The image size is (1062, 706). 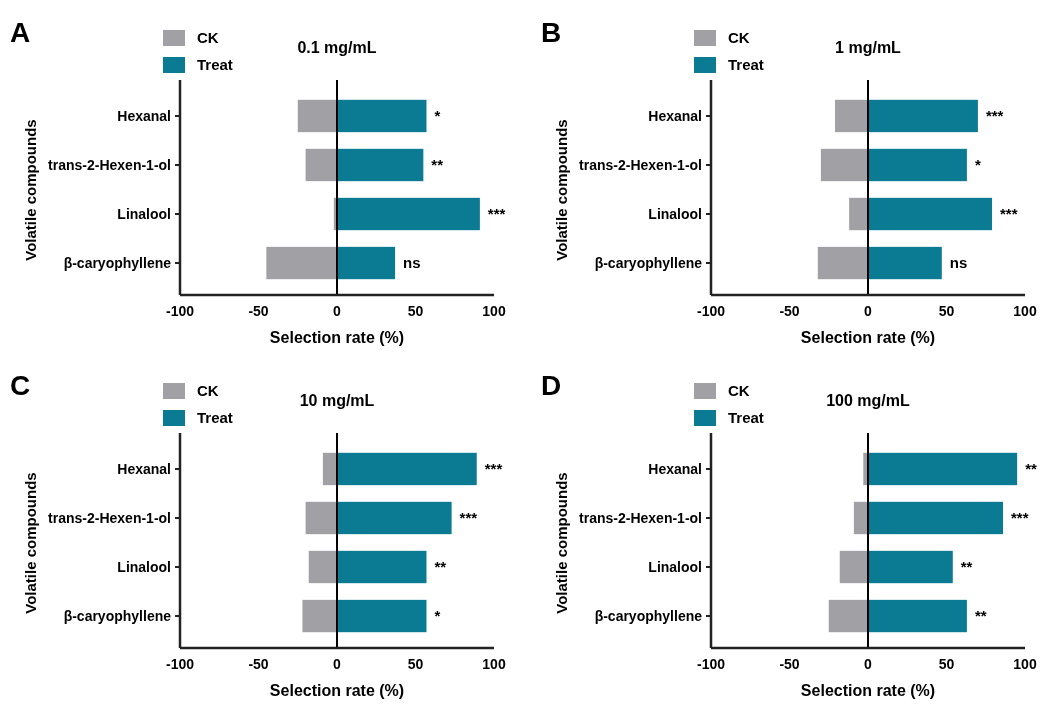 I want to click on text: A, so click(x=20, y=32).